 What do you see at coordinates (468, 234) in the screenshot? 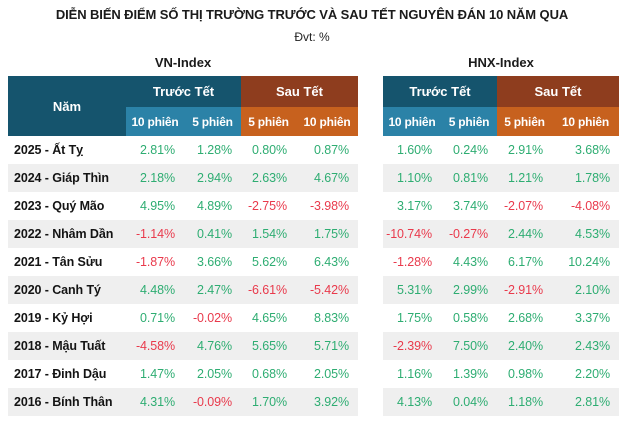
I see `value-cell: -0.27%` at bounding box center [468, 234].